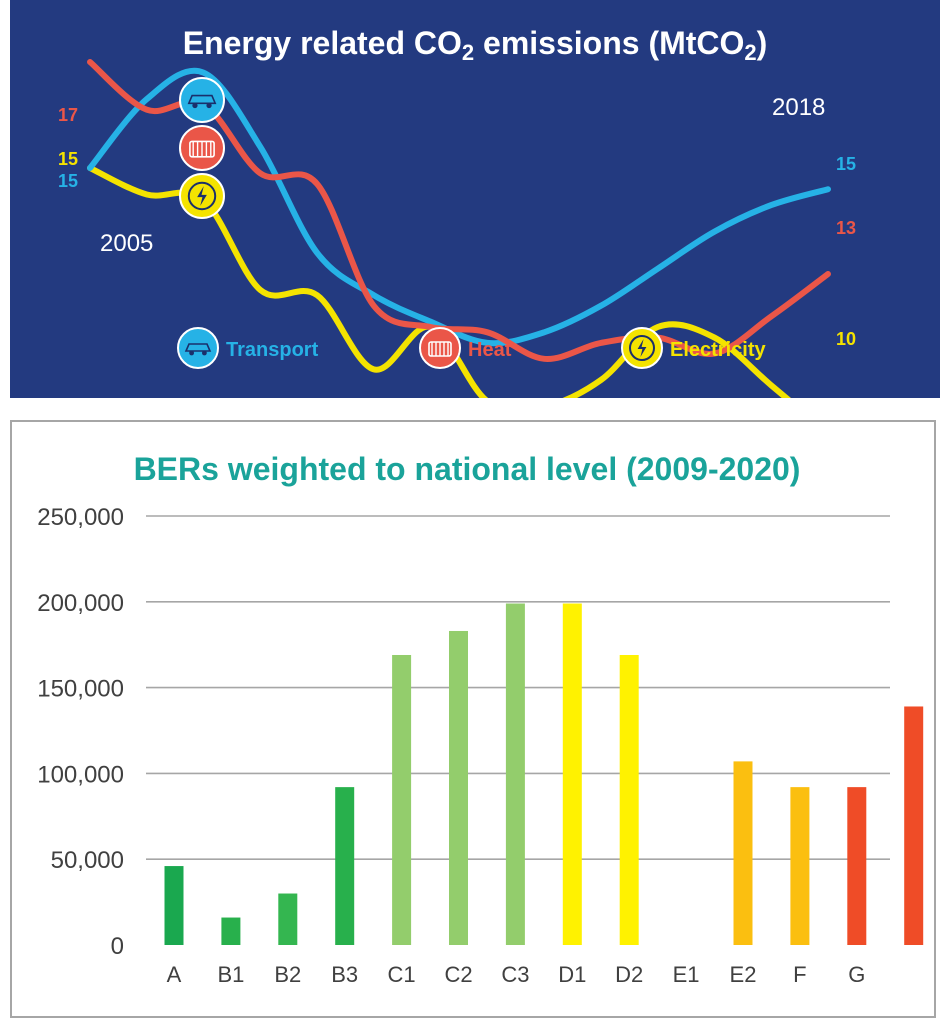 The image size is (947, 1024). Describe the element at coordinates (799, 974) in the screenshot. I see `x-tick-label: F` at that location.